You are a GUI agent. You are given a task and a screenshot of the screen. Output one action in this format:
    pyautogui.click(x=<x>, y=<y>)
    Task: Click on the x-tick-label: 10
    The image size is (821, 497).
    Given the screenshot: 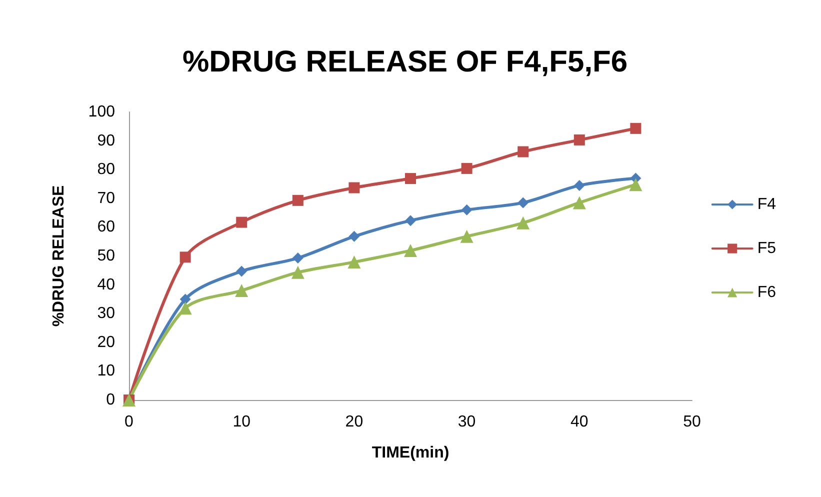 What is the action you would take?
    pyautogui.click(x=241, y=422)
    